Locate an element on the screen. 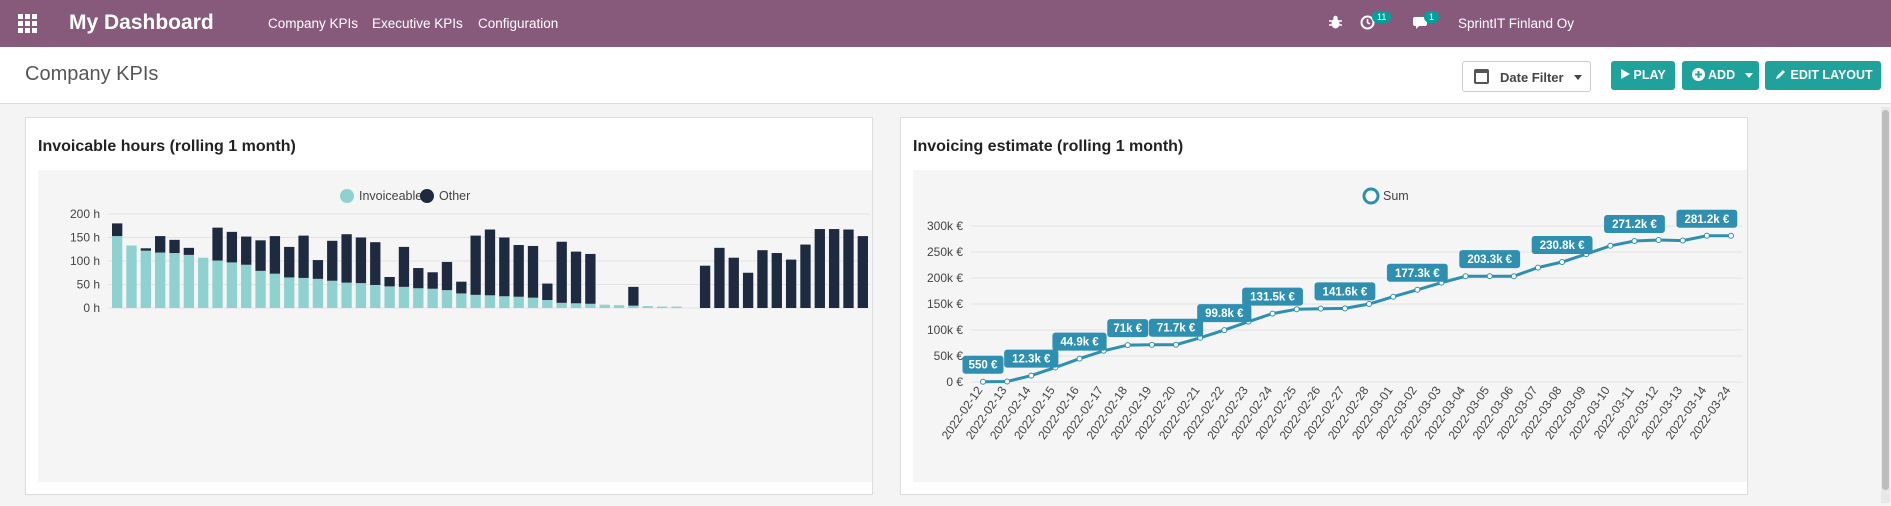 This screenshot has width=1891, height=506. bug-icon is located at coordinates (1335, 22).